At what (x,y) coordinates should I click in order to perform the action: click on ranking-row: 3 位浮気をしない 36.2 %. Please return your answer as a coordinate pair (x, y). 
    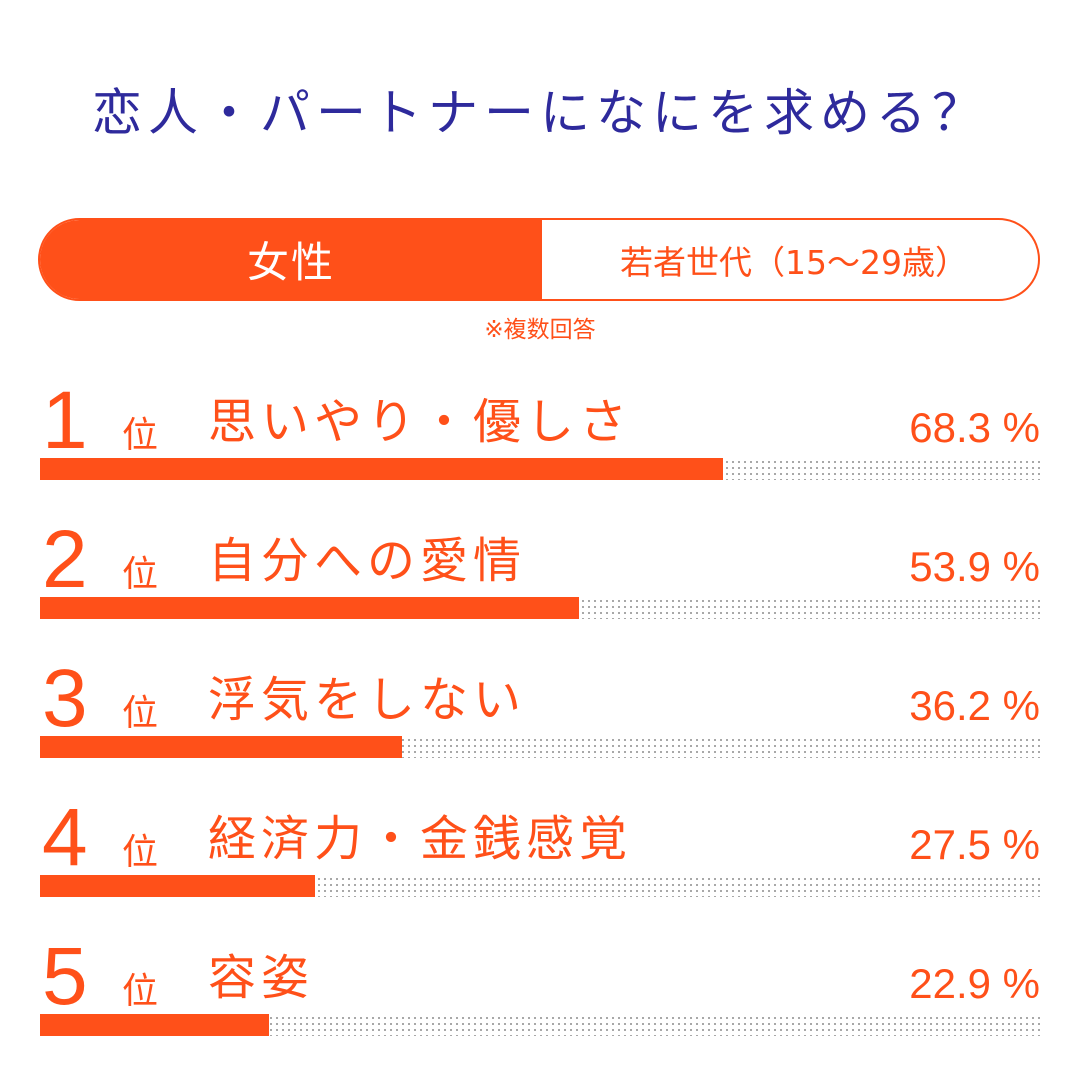
    Looking at the image, I should click on (540, 713).